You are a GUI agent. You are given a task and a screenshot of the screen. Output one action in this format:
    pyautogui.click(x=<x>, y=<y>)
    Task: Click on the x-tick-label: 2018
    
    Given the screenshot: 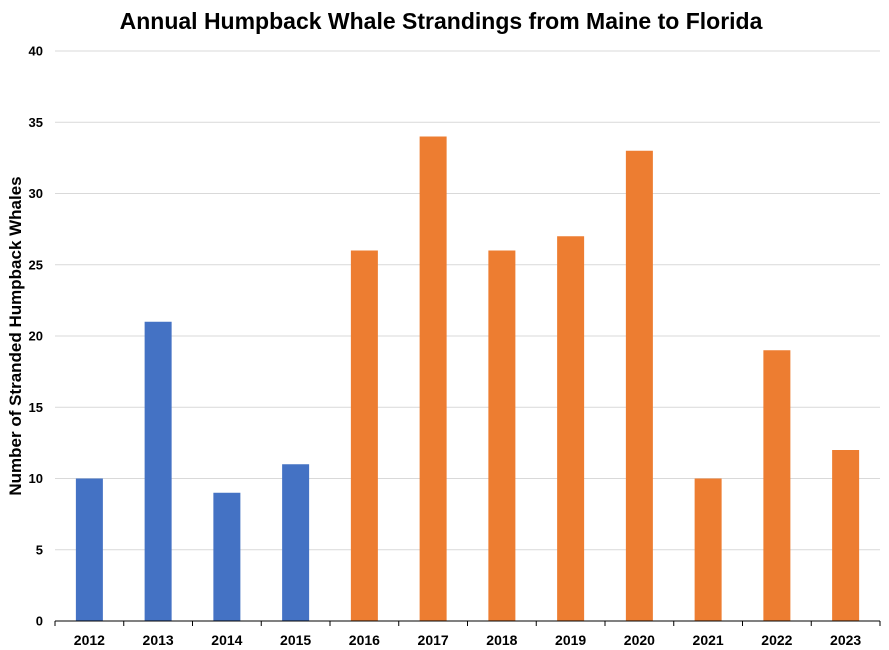 What is the action you would take?
    pyautogui.click(x=501, y=640)
    